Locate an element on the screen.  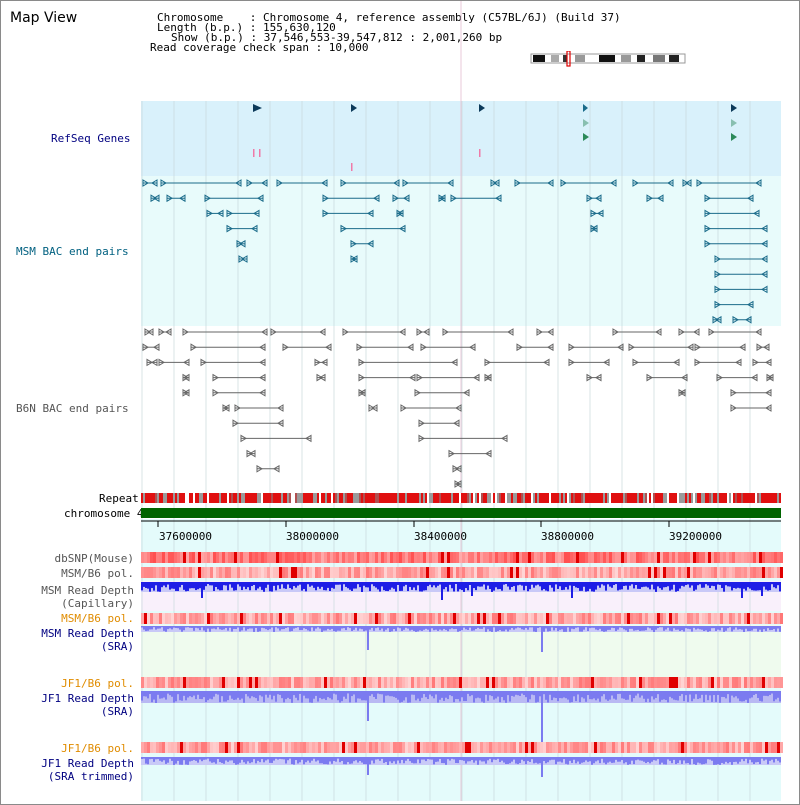
coverage-span-info: Read coverage check span : 10,000 is located at coordinates (259, 47).